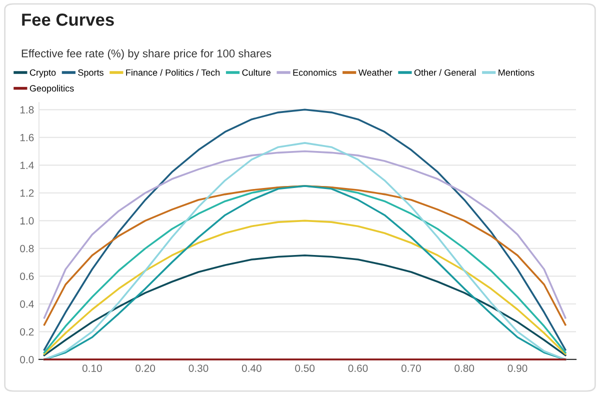 This screenshot has width=600, height=395. I want to click on legend-label: Geopolitics, so click(52, 89).